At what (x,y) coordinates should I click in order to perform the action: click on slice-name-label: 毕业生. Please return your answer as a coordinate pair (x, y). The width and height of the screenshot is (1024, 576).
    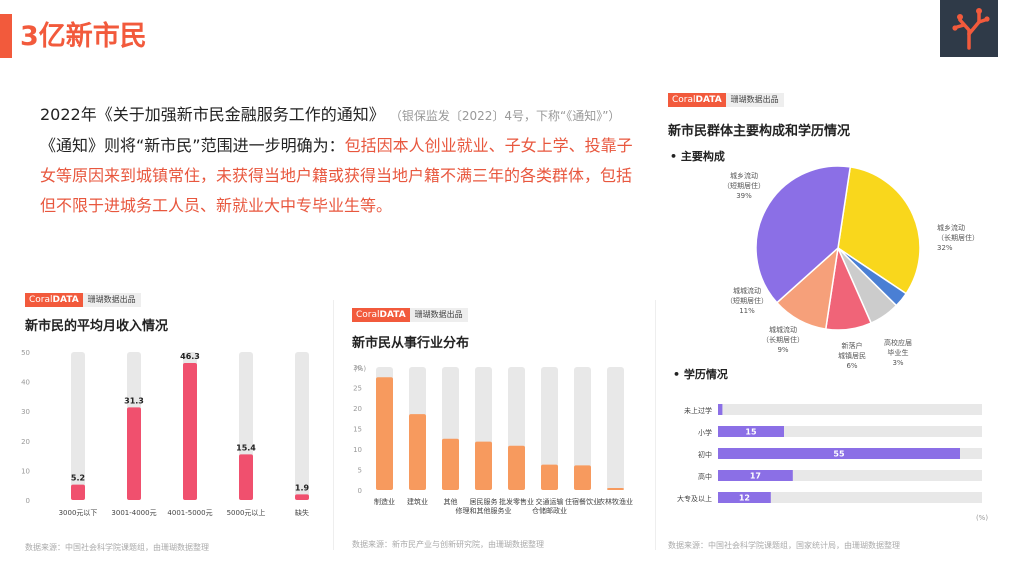
    Looking at the image, I should click on (898, 352).